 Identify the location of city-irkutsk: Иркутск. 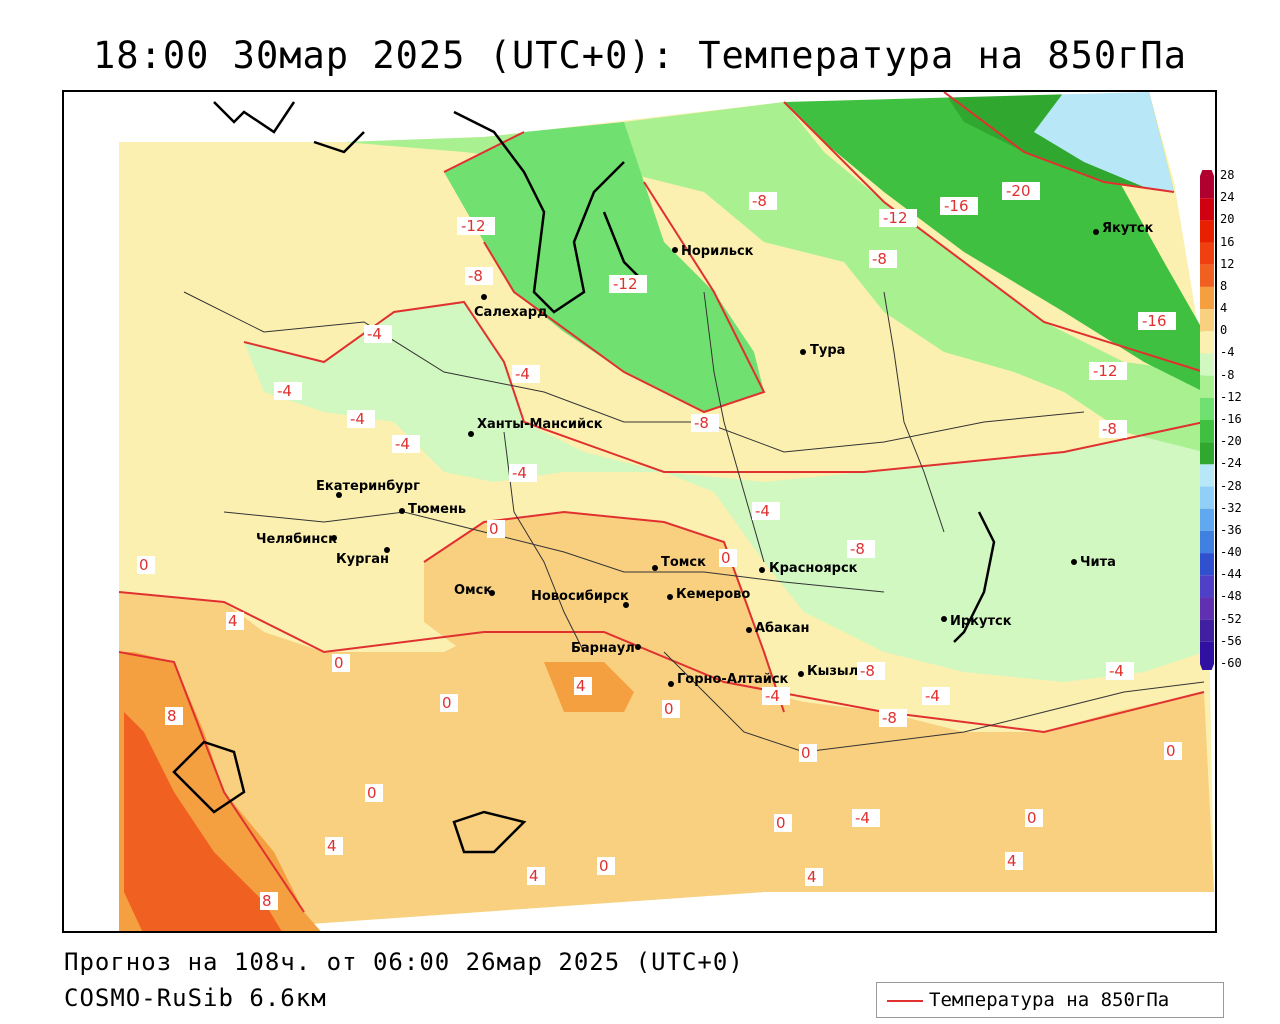
(976, 621).